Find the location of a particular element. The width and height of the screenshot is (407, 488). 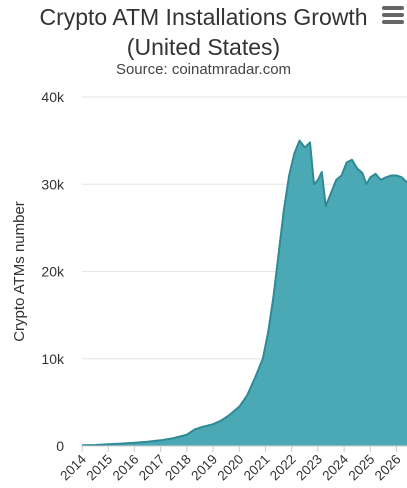

y-tick-label: 40k is located at coordinates (53, 97).